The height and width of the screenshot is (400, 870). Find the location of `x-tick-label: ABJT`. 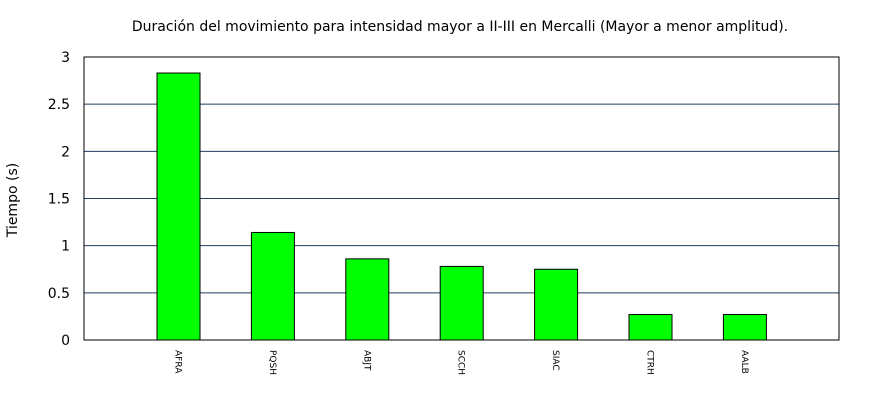

x-tick-label: ABJT is located at coordinates (366, 360).